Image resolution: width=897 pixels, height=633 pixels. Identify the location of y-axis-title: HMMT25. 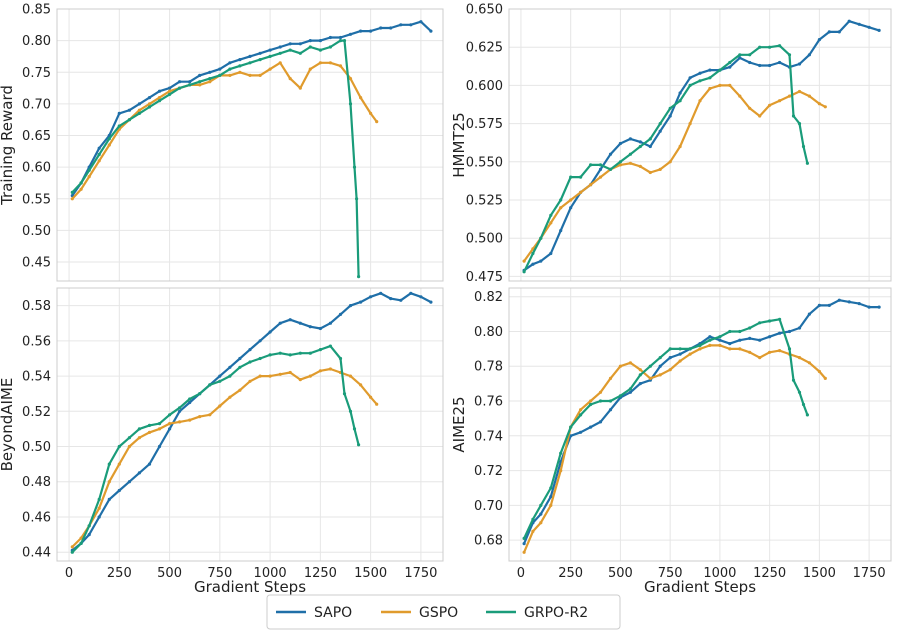
(459, 144).